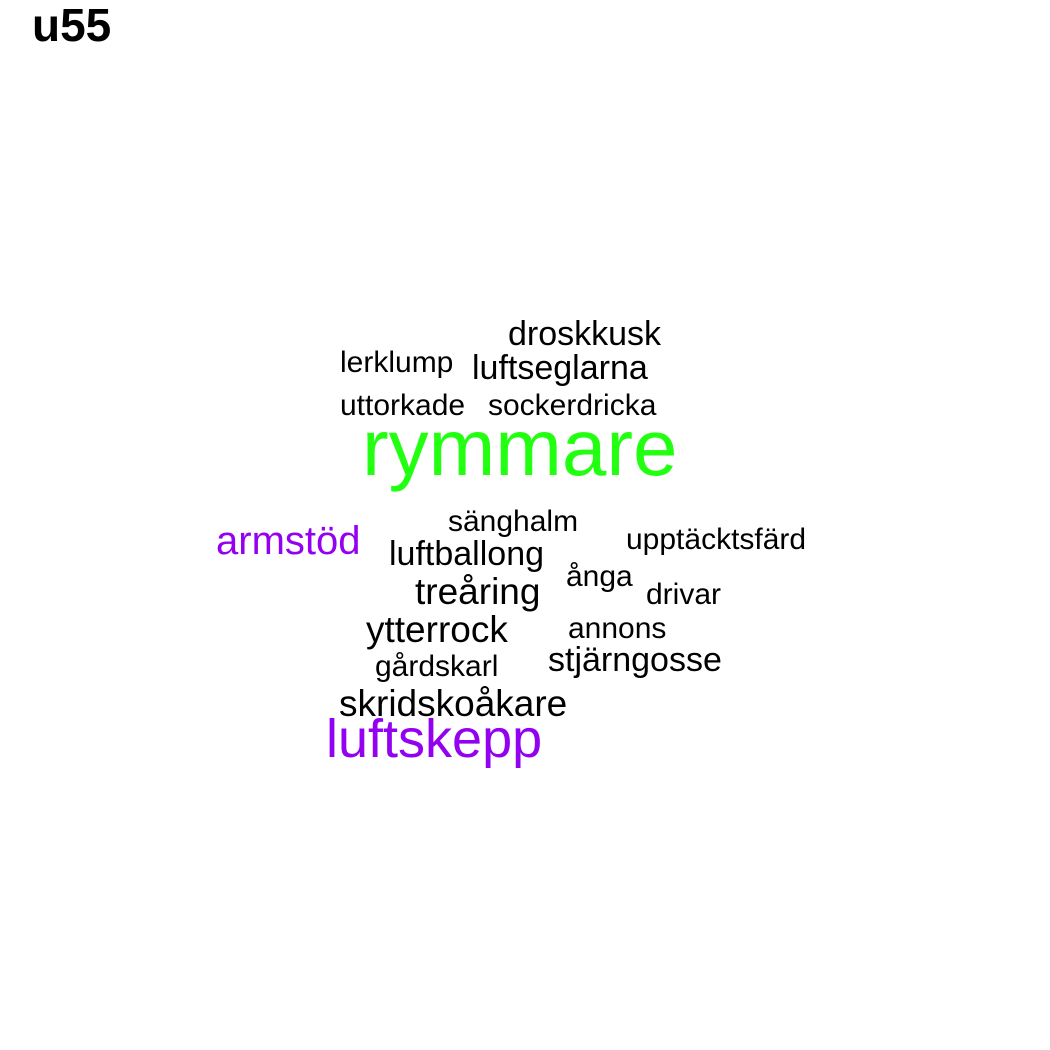  Describe the element at coordinates (599, 576) in the screenshot. I see `word-anga: ånga` at that location.